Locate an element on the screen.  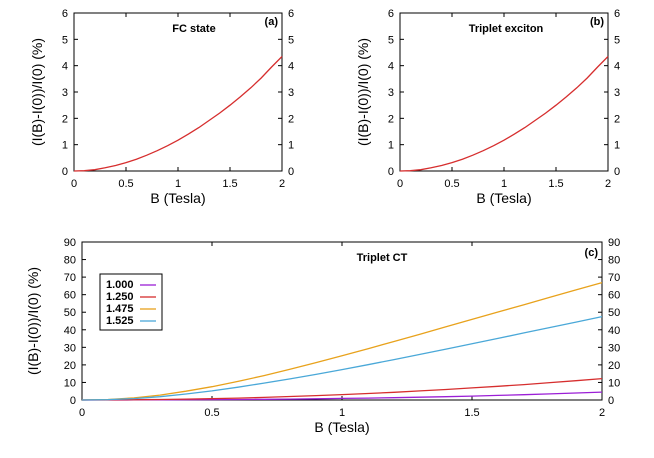
y-tick-label: 30 is located at coordinates (70, 348).